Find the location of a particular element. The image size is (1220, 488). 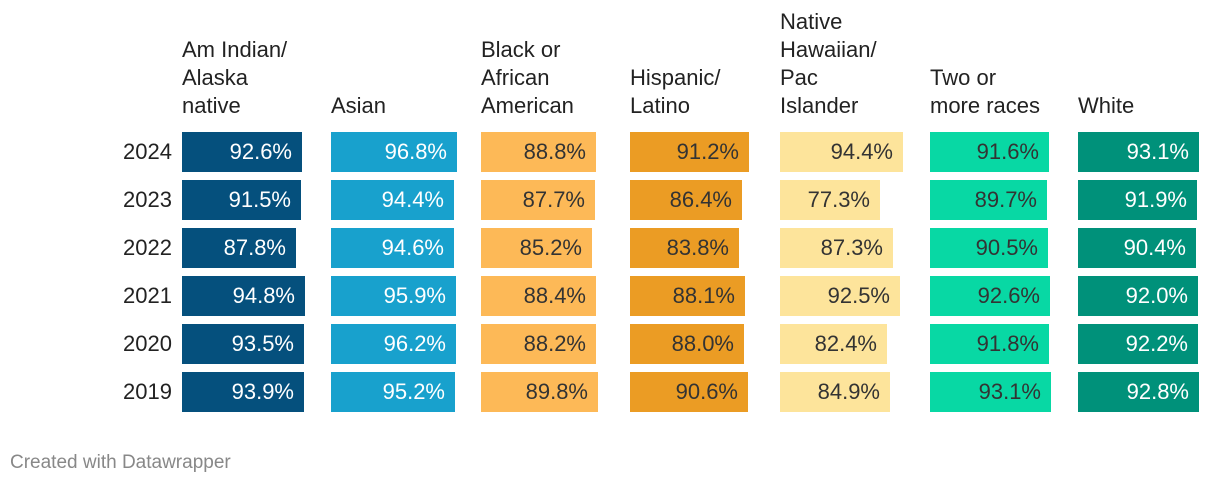

column-header-0: Am Indian/ Alaska native is located at coordinates (235, 77).